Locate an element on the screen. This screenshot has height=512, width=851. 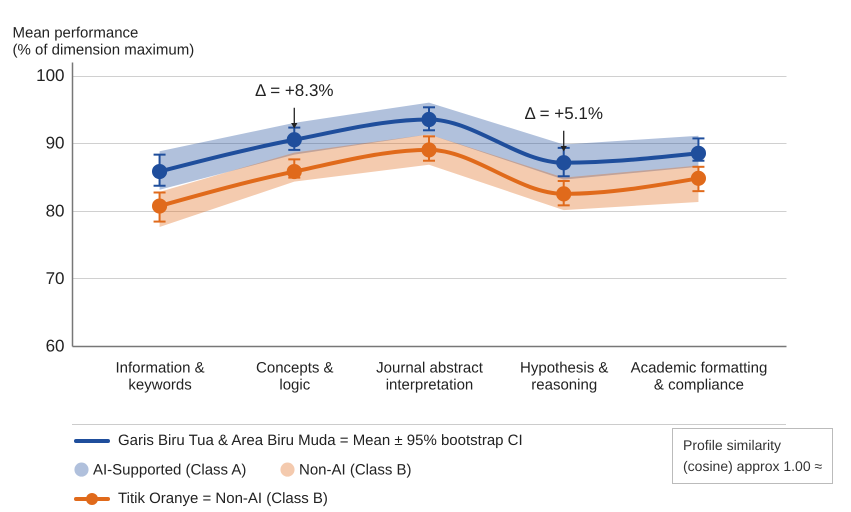
text: Mean performance is located at coordinates (75, 33).